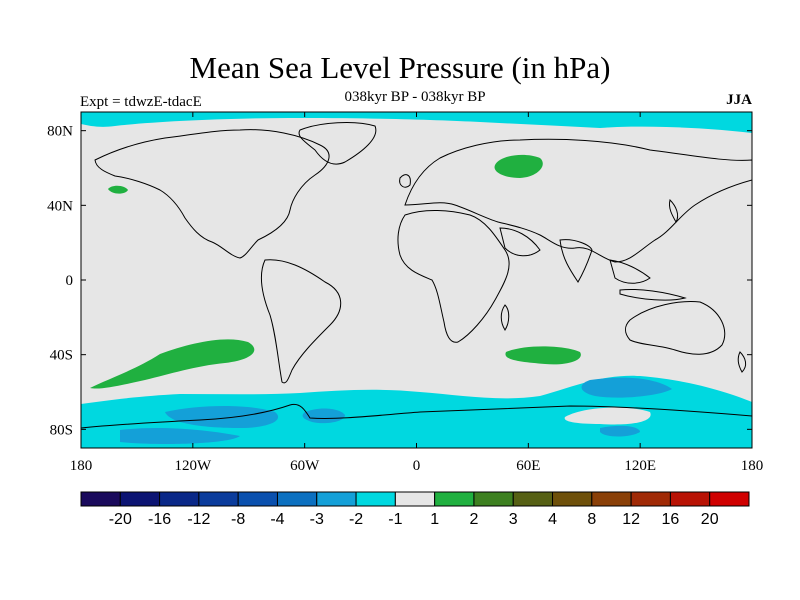  I want to click on japan-coast, so click(674, 211).